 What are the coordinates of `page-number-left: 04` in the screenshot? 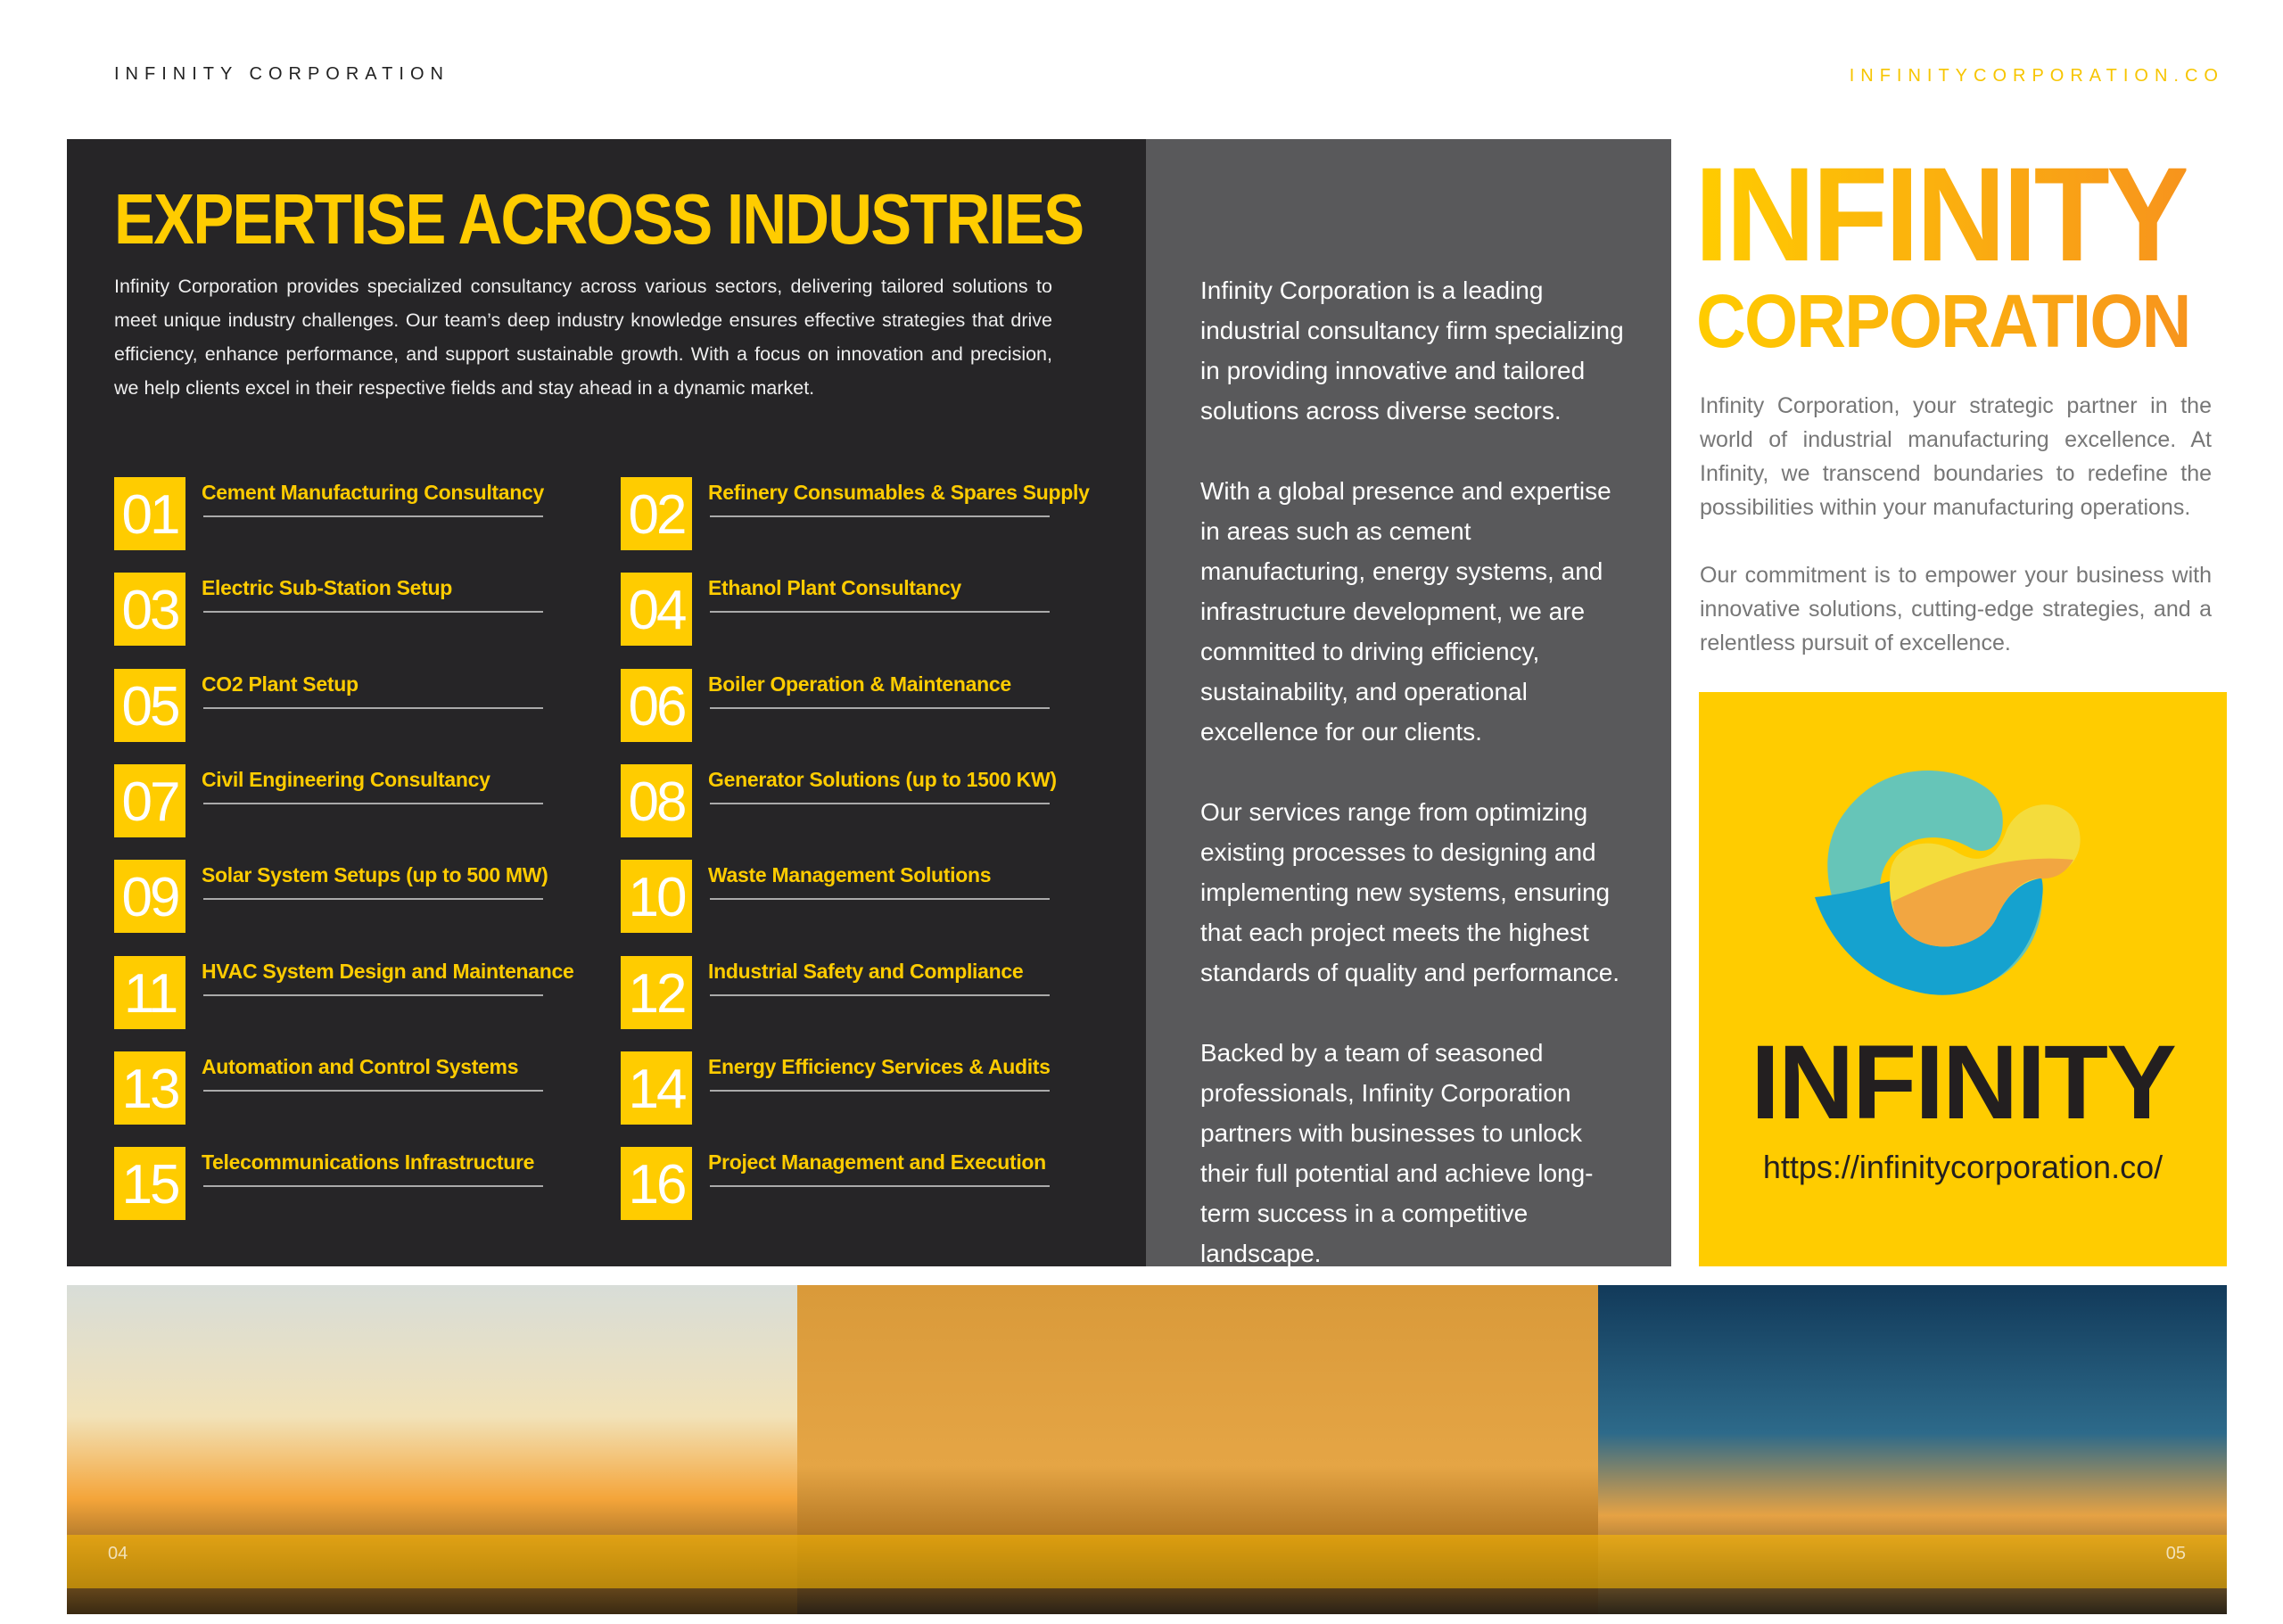 It's located at (118, 1553).